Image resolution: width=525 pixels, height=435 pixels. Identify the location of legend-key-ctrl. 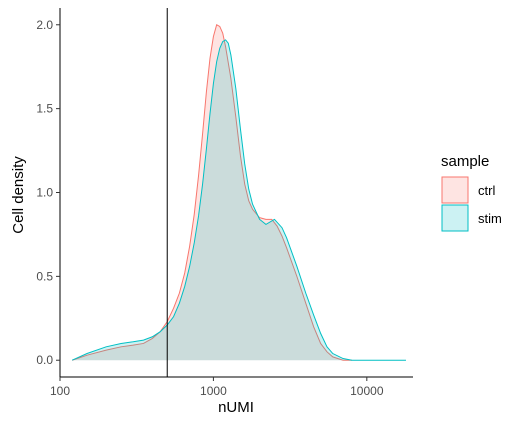
(455, 190).